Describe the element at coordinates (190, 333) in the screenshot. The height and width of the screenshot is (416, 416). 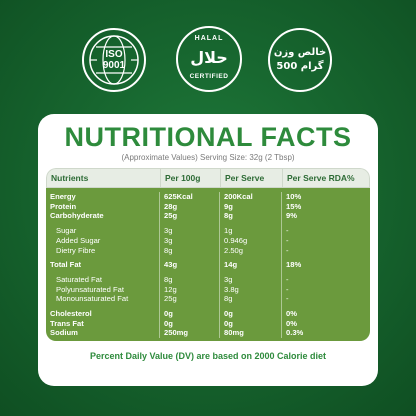
I see `per-100g-value: 250mg` at that location.